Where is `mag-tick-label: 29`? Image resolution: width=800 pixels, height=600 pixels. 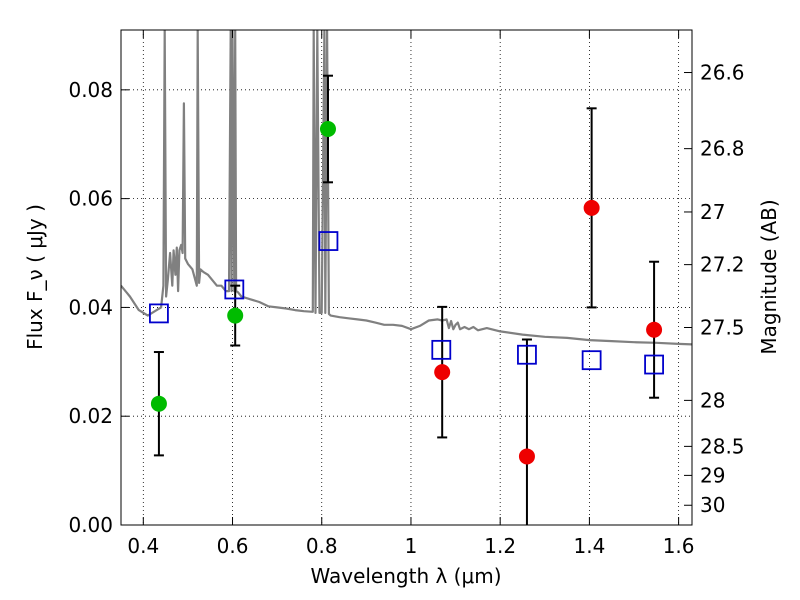
mag-tick-label: 29 is located at coordinates (712, 475).